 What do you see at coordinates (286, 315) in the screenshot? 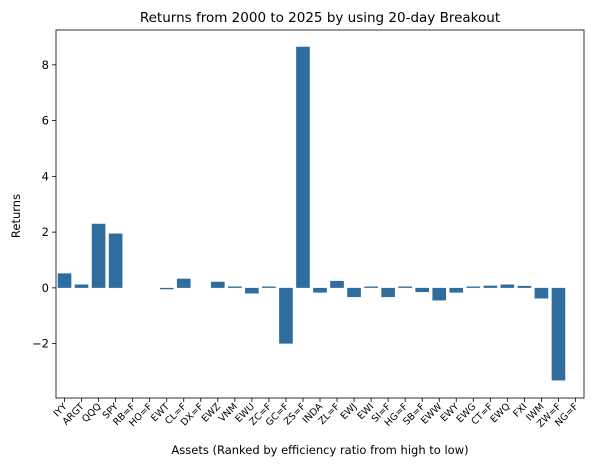
I see `bar-gc-f` at bounding box center [286, 315].